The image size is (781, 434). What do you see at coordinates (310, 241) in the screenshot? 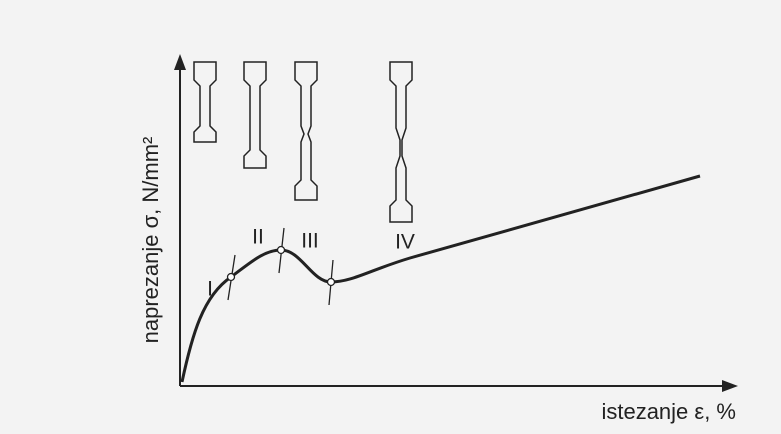
I see `region-label: III` at bounding box center [310, 241].